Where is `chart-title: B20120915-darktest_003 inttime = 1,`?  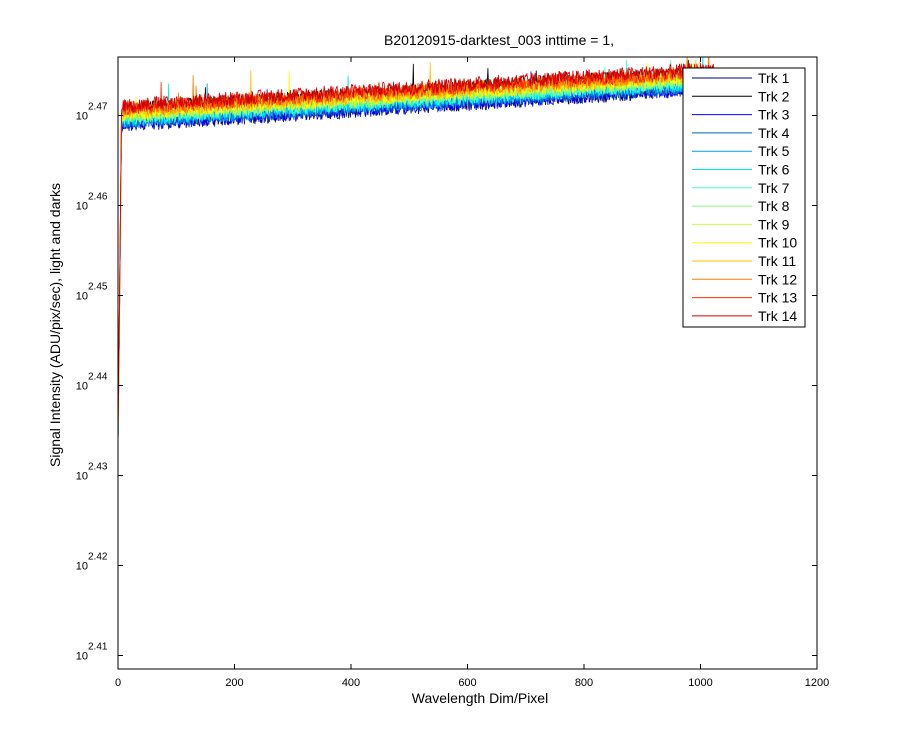
chart-title: B20120915-darktest_003 inttime = 1, is located at coordinates (499, 40).